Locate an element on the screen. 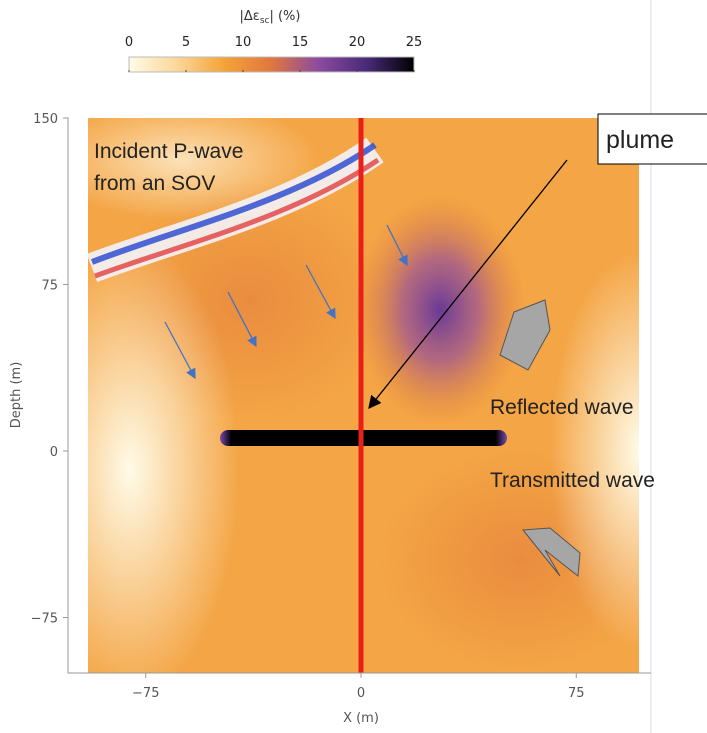  annotation: Incident P-wave is located at coordinates (168, 151).